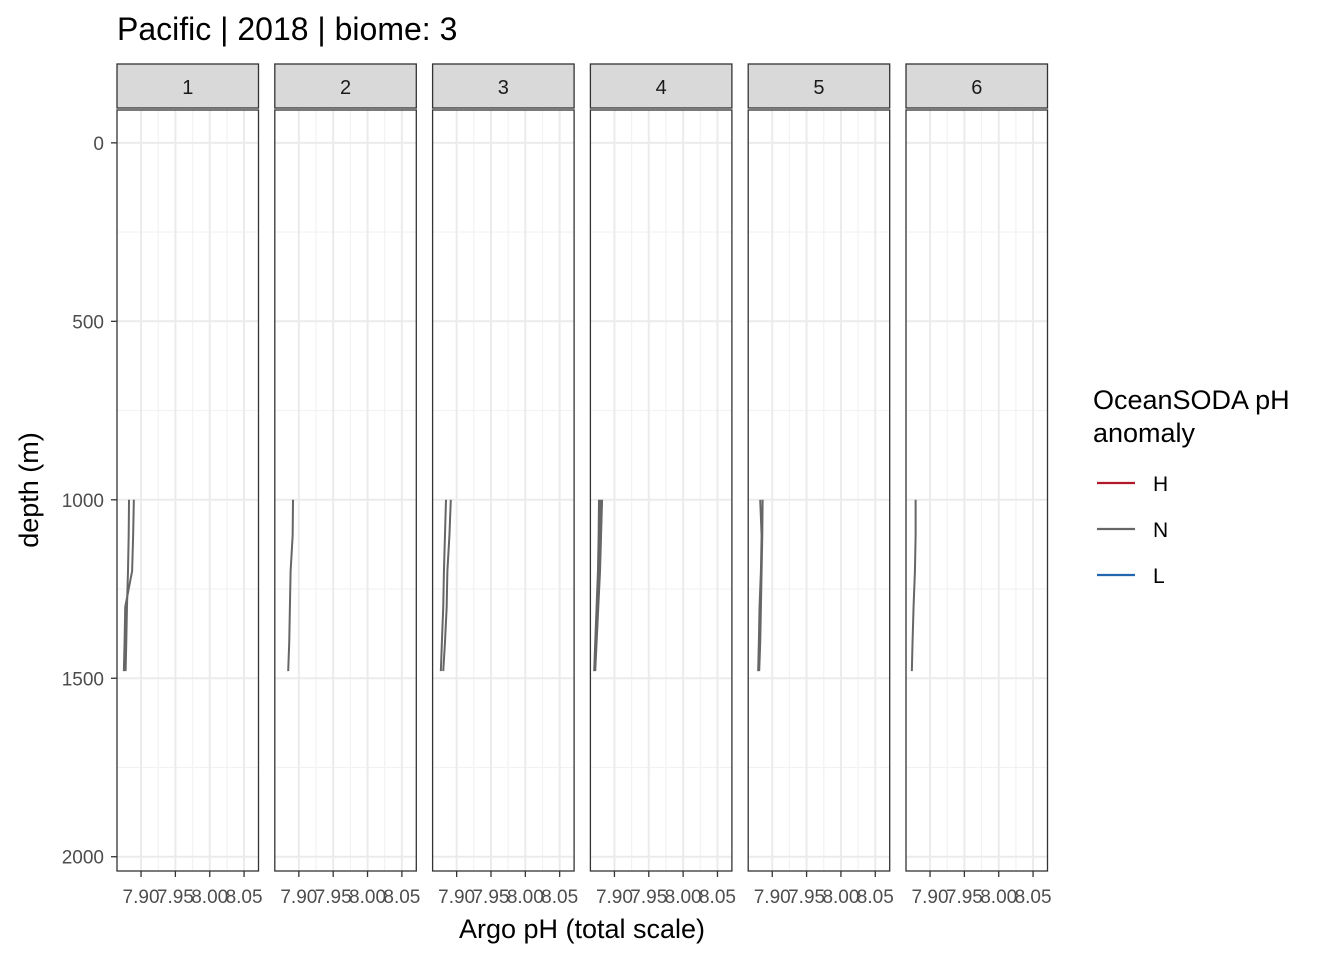 Image resolution: width=1344 pixels, height=960 pixels. I want to click on x-axis-title: Argo pH (total scale), so click(582, 929).